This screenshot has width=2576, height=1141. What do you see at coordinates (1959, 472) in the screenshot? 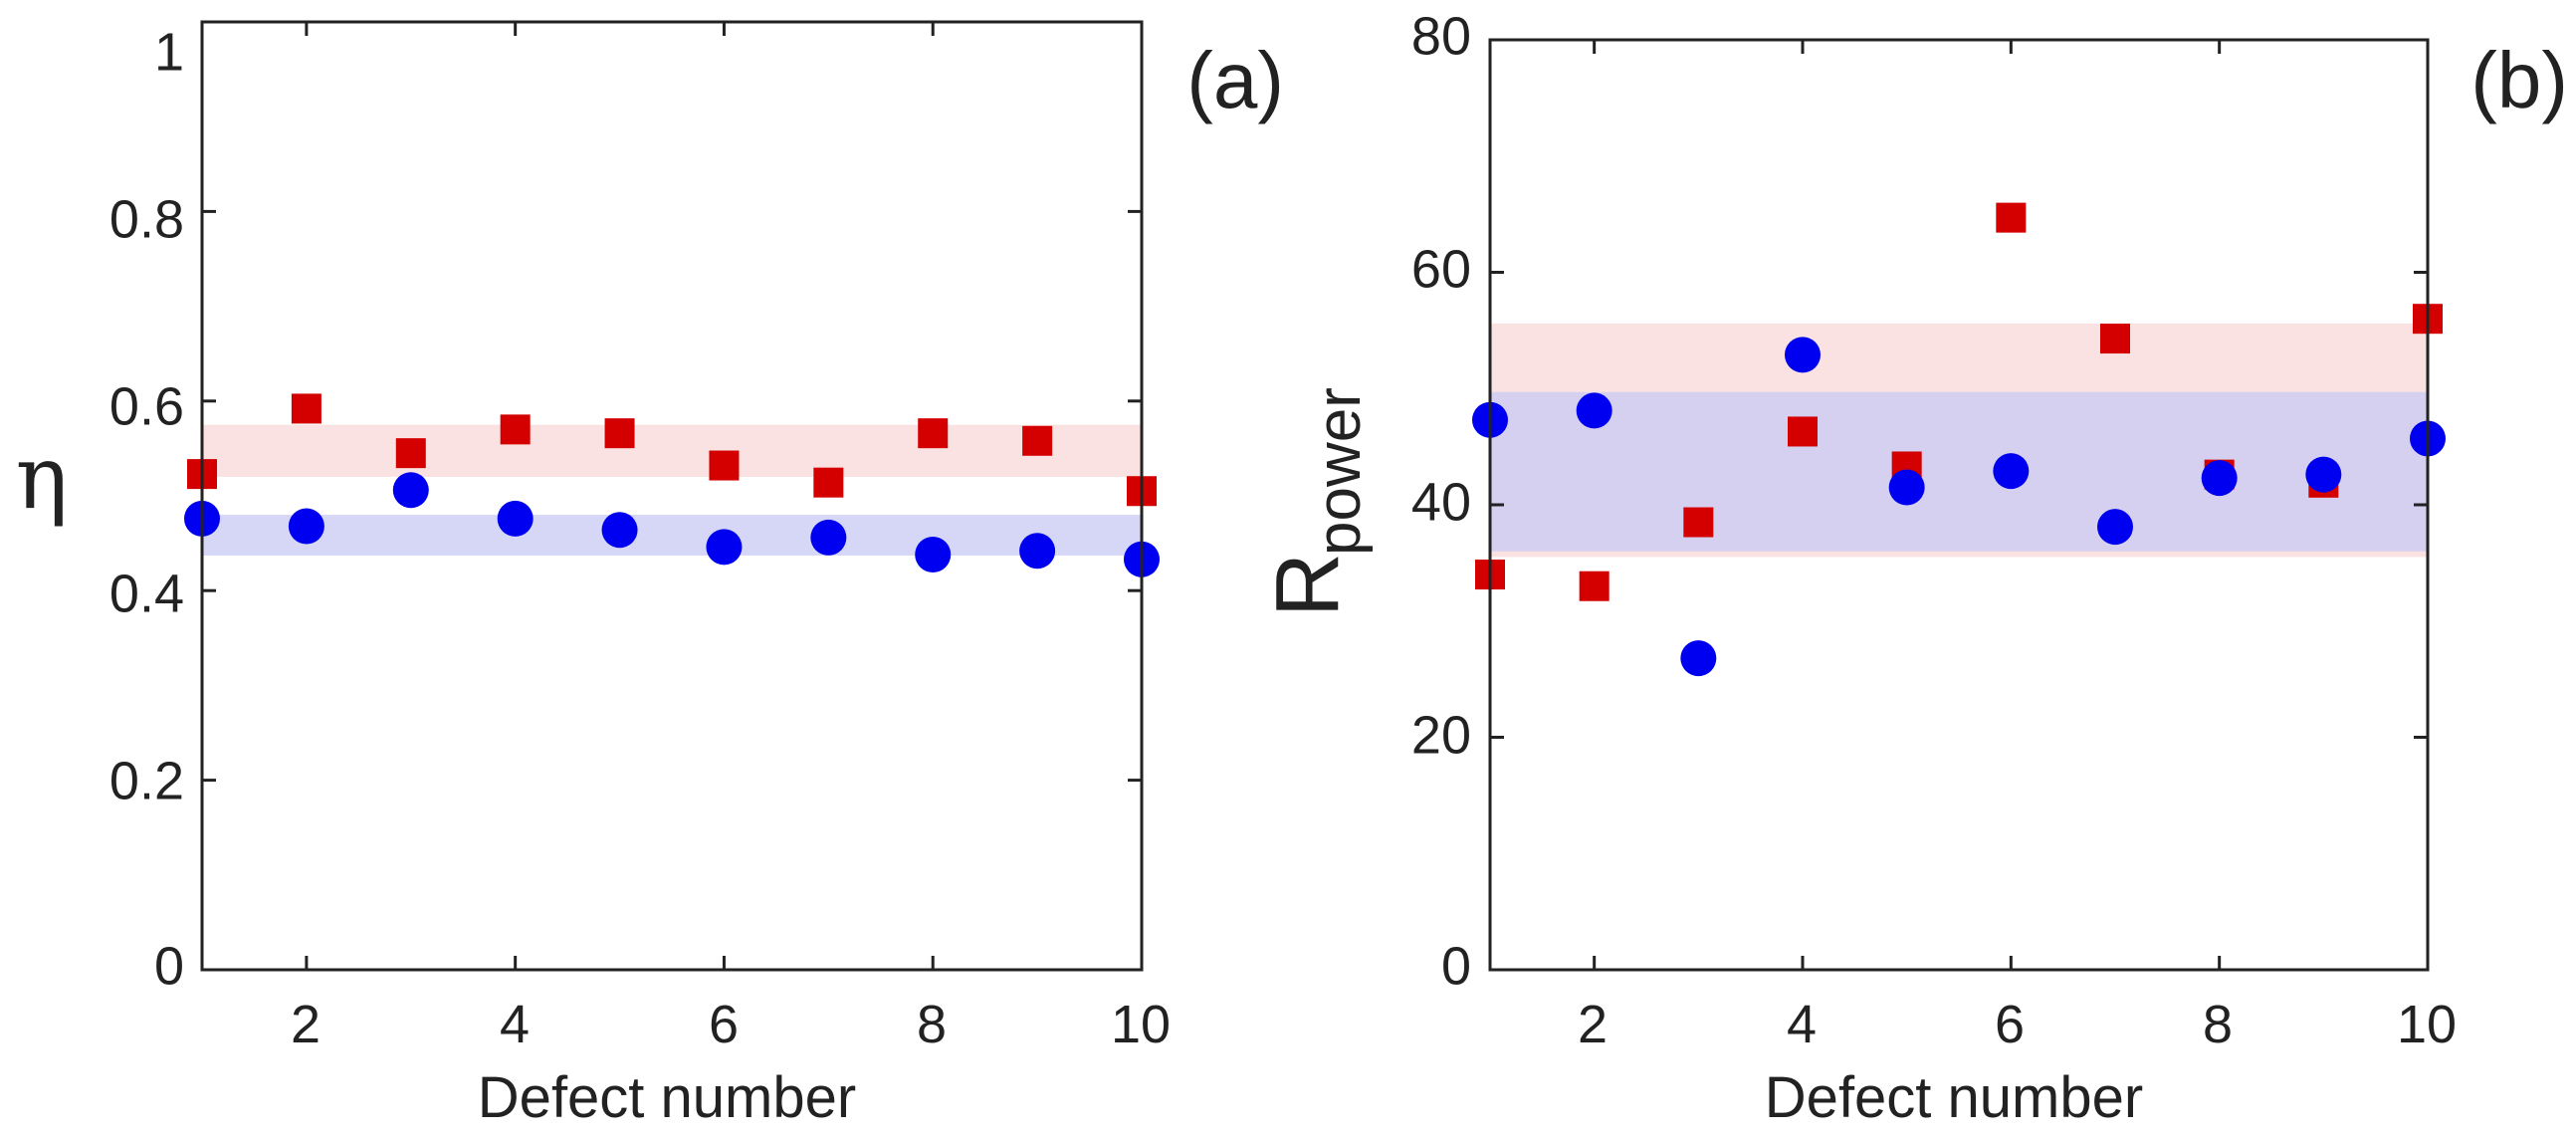
I see `panel-b-blue-band` at bounding box center [1959, 472].